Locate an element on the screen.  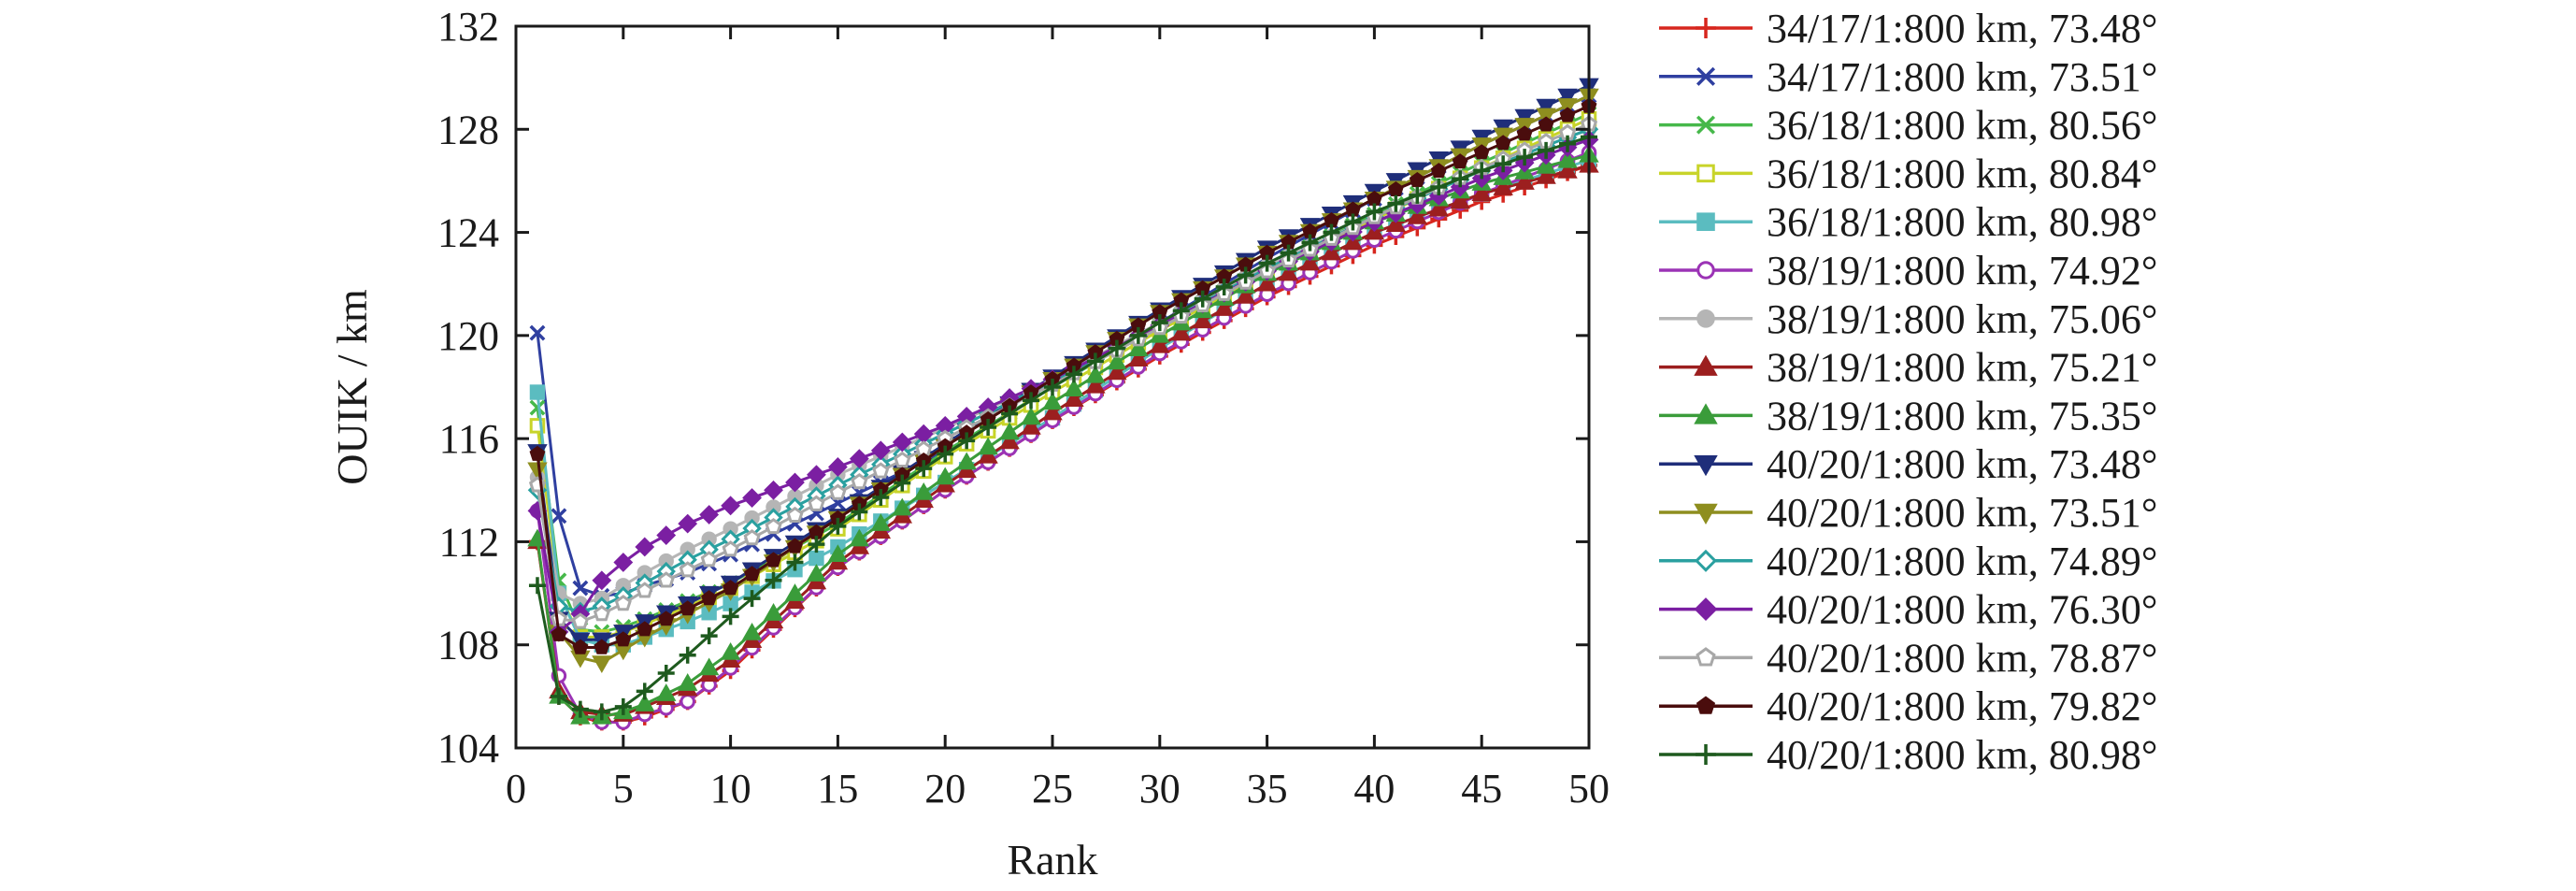
legend-item: 36/18/1:800 km, 80.84° is located at coordinates (1908, 173).